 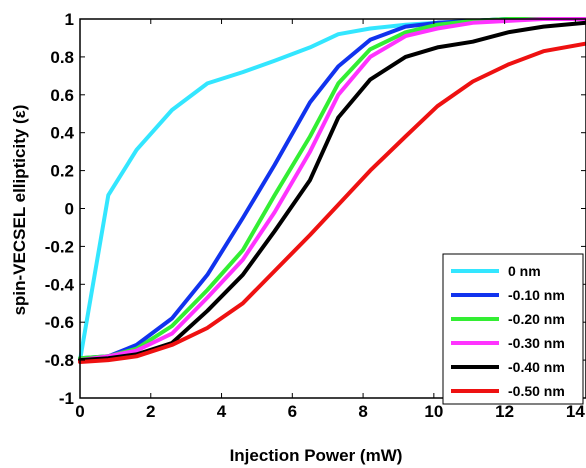 What do you see at coordinates (536, 319) in the screenshot?
I see `legend-label-2: -0.20 nm` at bounding box center [536, 319].